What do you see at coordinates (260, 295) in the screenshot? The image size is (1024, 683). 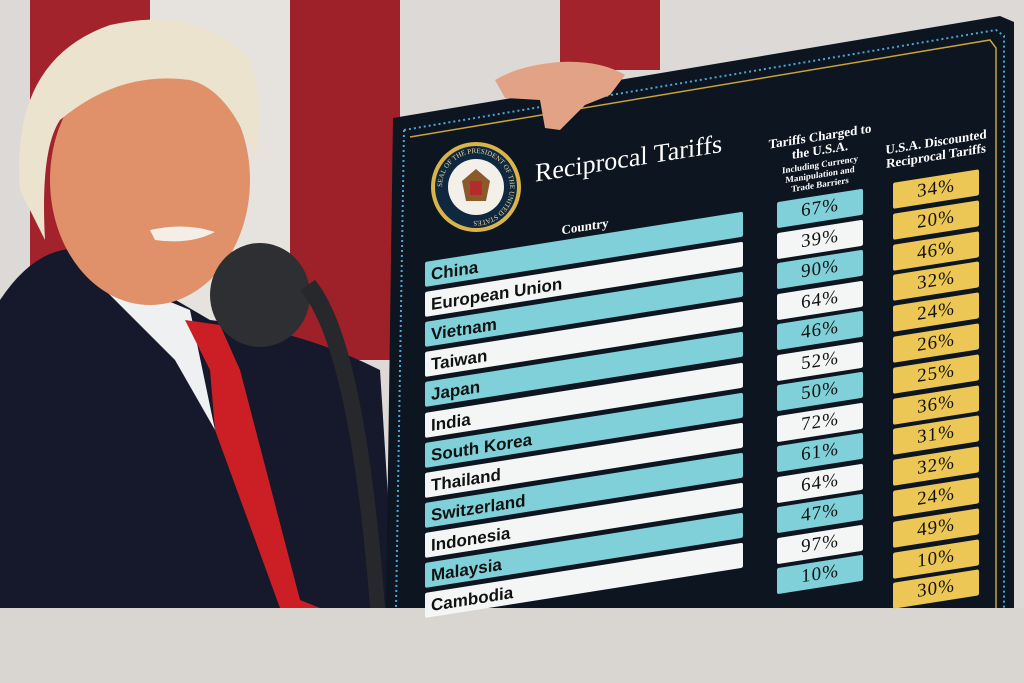 I see `microphone` at bounding box center [260, 295].